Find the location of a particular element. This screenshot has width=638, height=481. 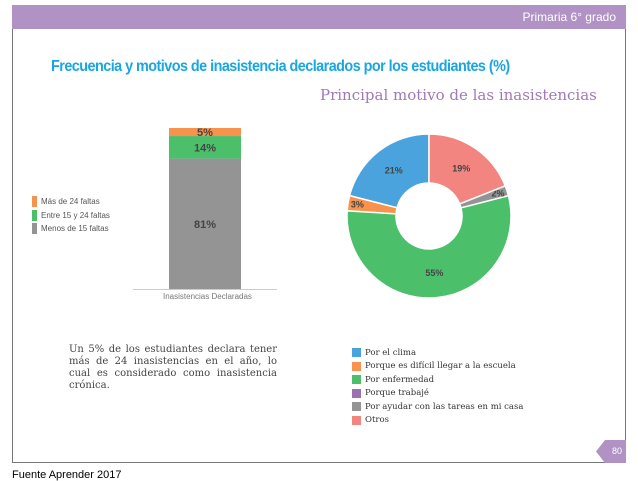

legend-label: Entre 15 y 24 faltas is located at coordinates (75, 215).